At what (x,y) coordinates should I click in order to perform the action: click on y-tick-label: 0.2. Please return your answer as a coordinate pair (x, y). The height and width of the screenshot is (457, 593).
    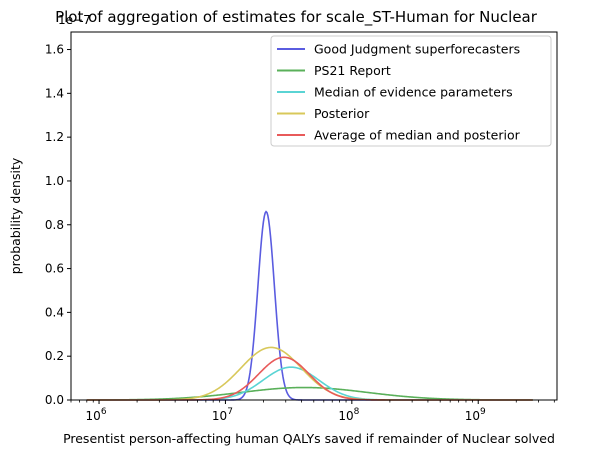
    Looking at the image, I should click on (54, 356).